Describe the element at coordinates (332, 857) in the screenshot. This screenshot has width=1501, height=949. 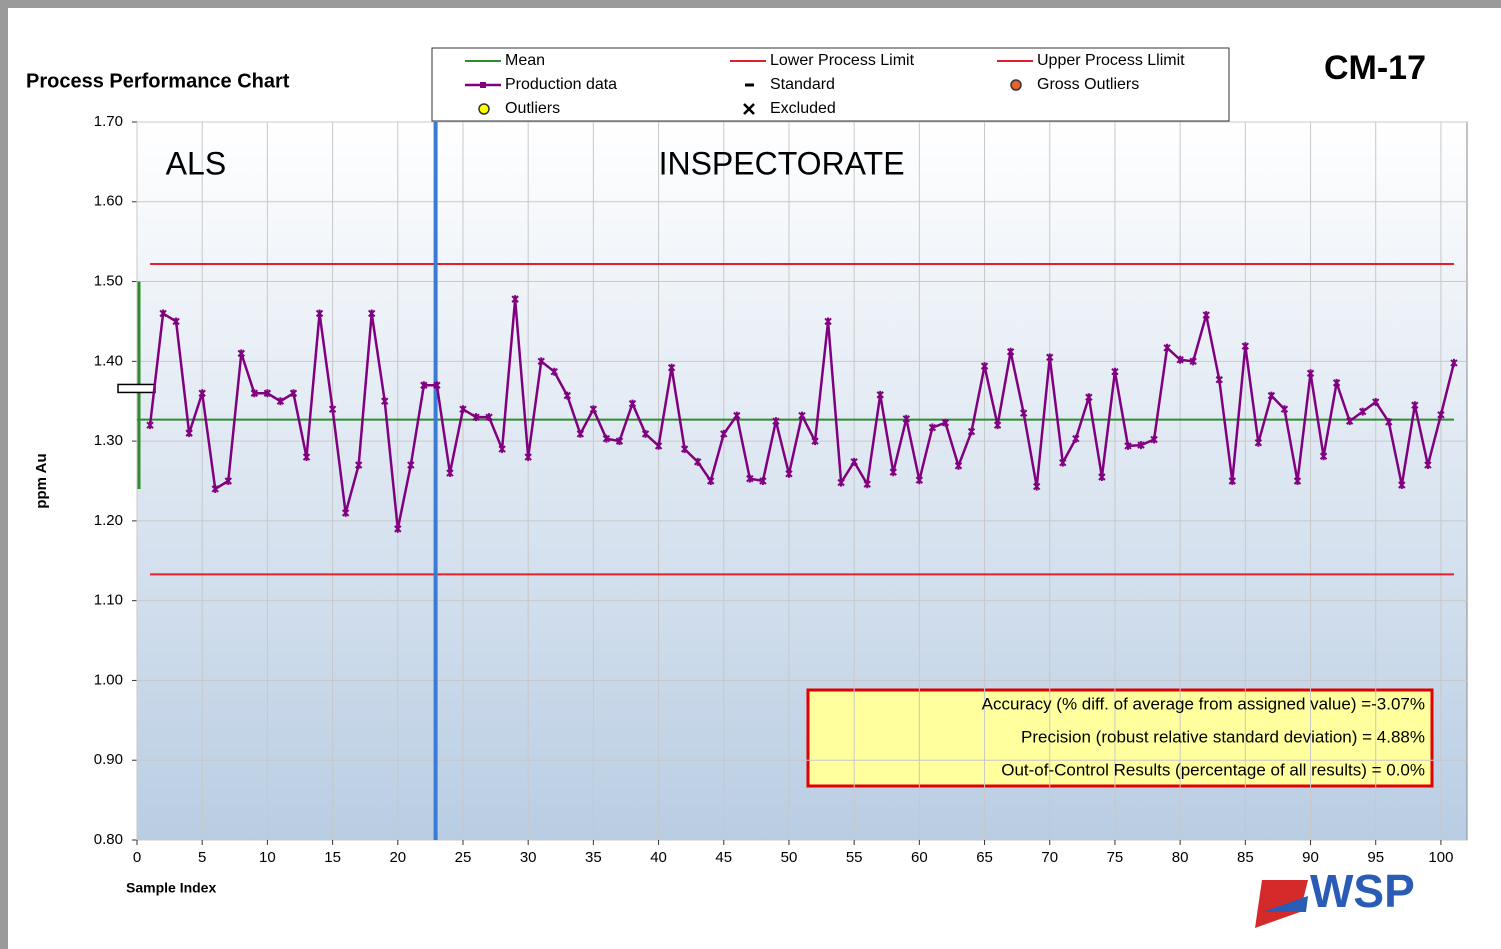
I see `x-tick-label: 15` at that location.